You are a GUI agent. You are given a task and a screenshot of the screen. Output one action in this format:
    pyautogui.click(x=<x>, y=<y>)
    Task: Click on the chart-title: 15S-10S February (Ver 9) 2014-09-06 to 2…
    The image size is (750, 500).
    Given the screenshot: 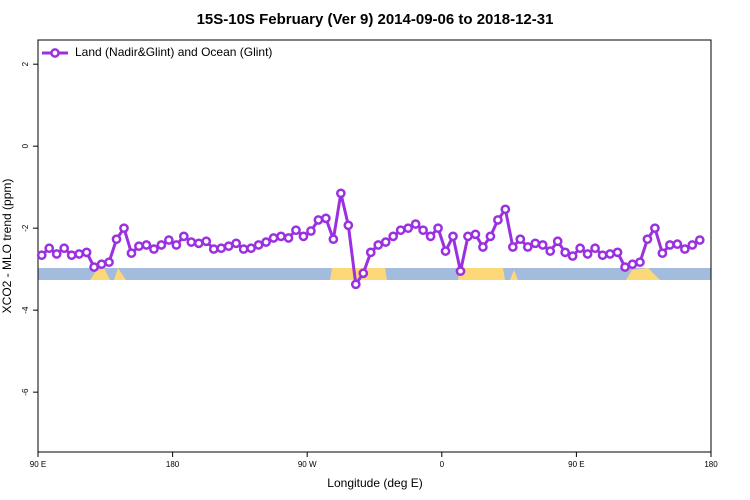 What is the action you would take?
    pyautogui.click(x=375, y=19)
    